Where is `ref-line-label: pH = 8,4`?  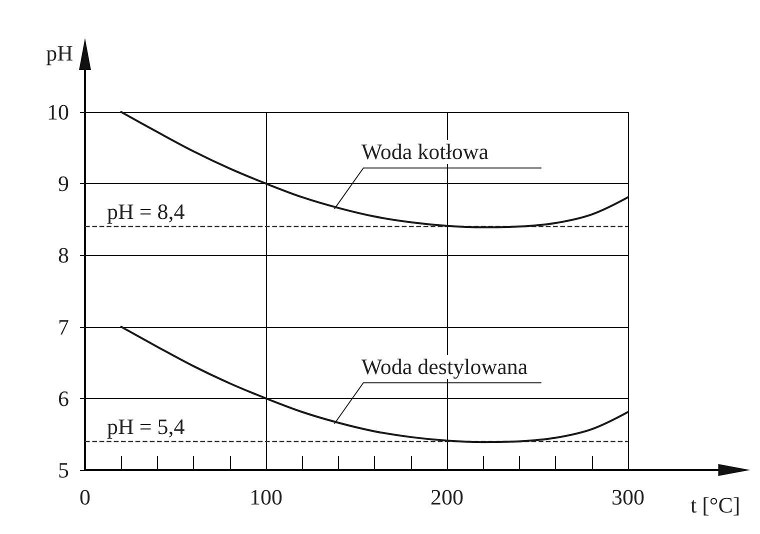
ref-line-label: pH = 8,4 is located at coordinates (146, 211).